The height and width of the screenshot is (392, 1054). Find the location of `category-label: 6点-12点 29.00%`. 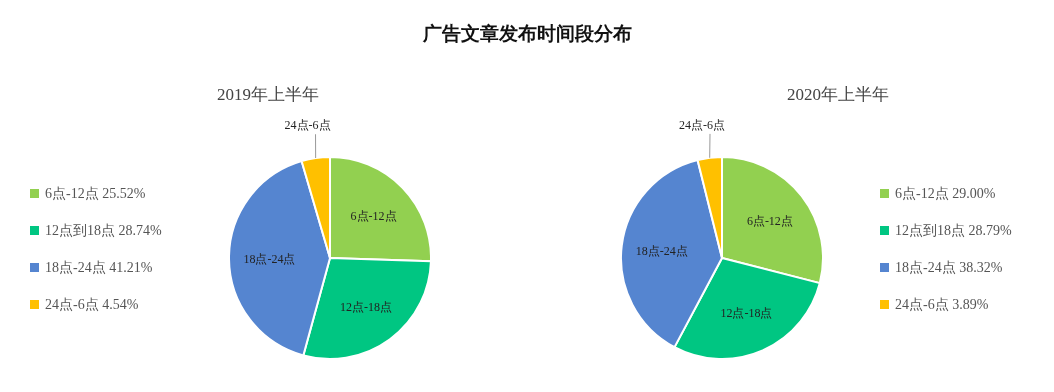

category-label: 6点-12点 29.00% is located at coordinates (945, 193).